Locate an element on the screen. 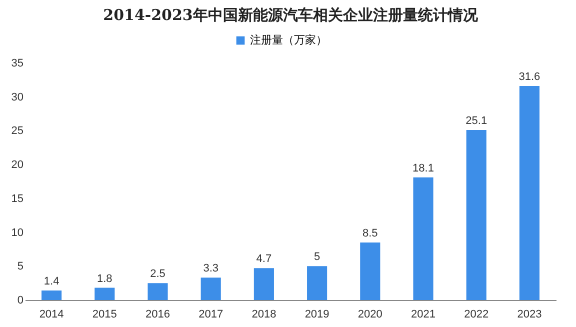  x-tick-label: 2019 is located at coordinates (317, 314).